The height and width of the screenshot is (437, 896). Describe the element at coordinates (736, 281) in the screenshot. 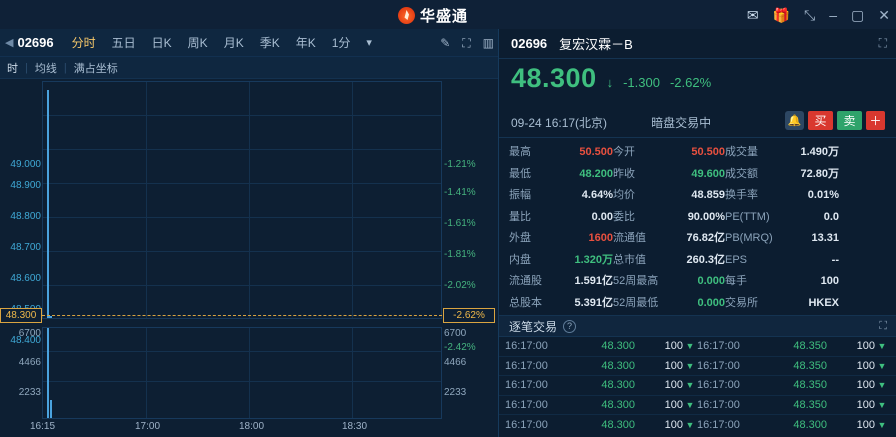

I see `metric-label: 每手` at that location.